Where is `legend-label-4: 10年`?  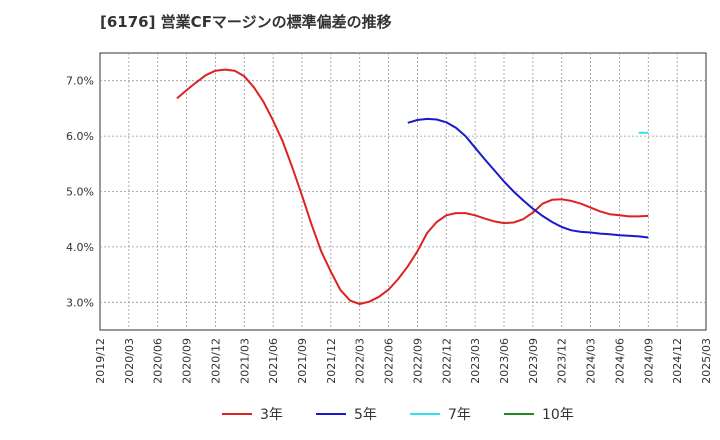
legend-label-4: 10年 is located at coordinates (558, 415).